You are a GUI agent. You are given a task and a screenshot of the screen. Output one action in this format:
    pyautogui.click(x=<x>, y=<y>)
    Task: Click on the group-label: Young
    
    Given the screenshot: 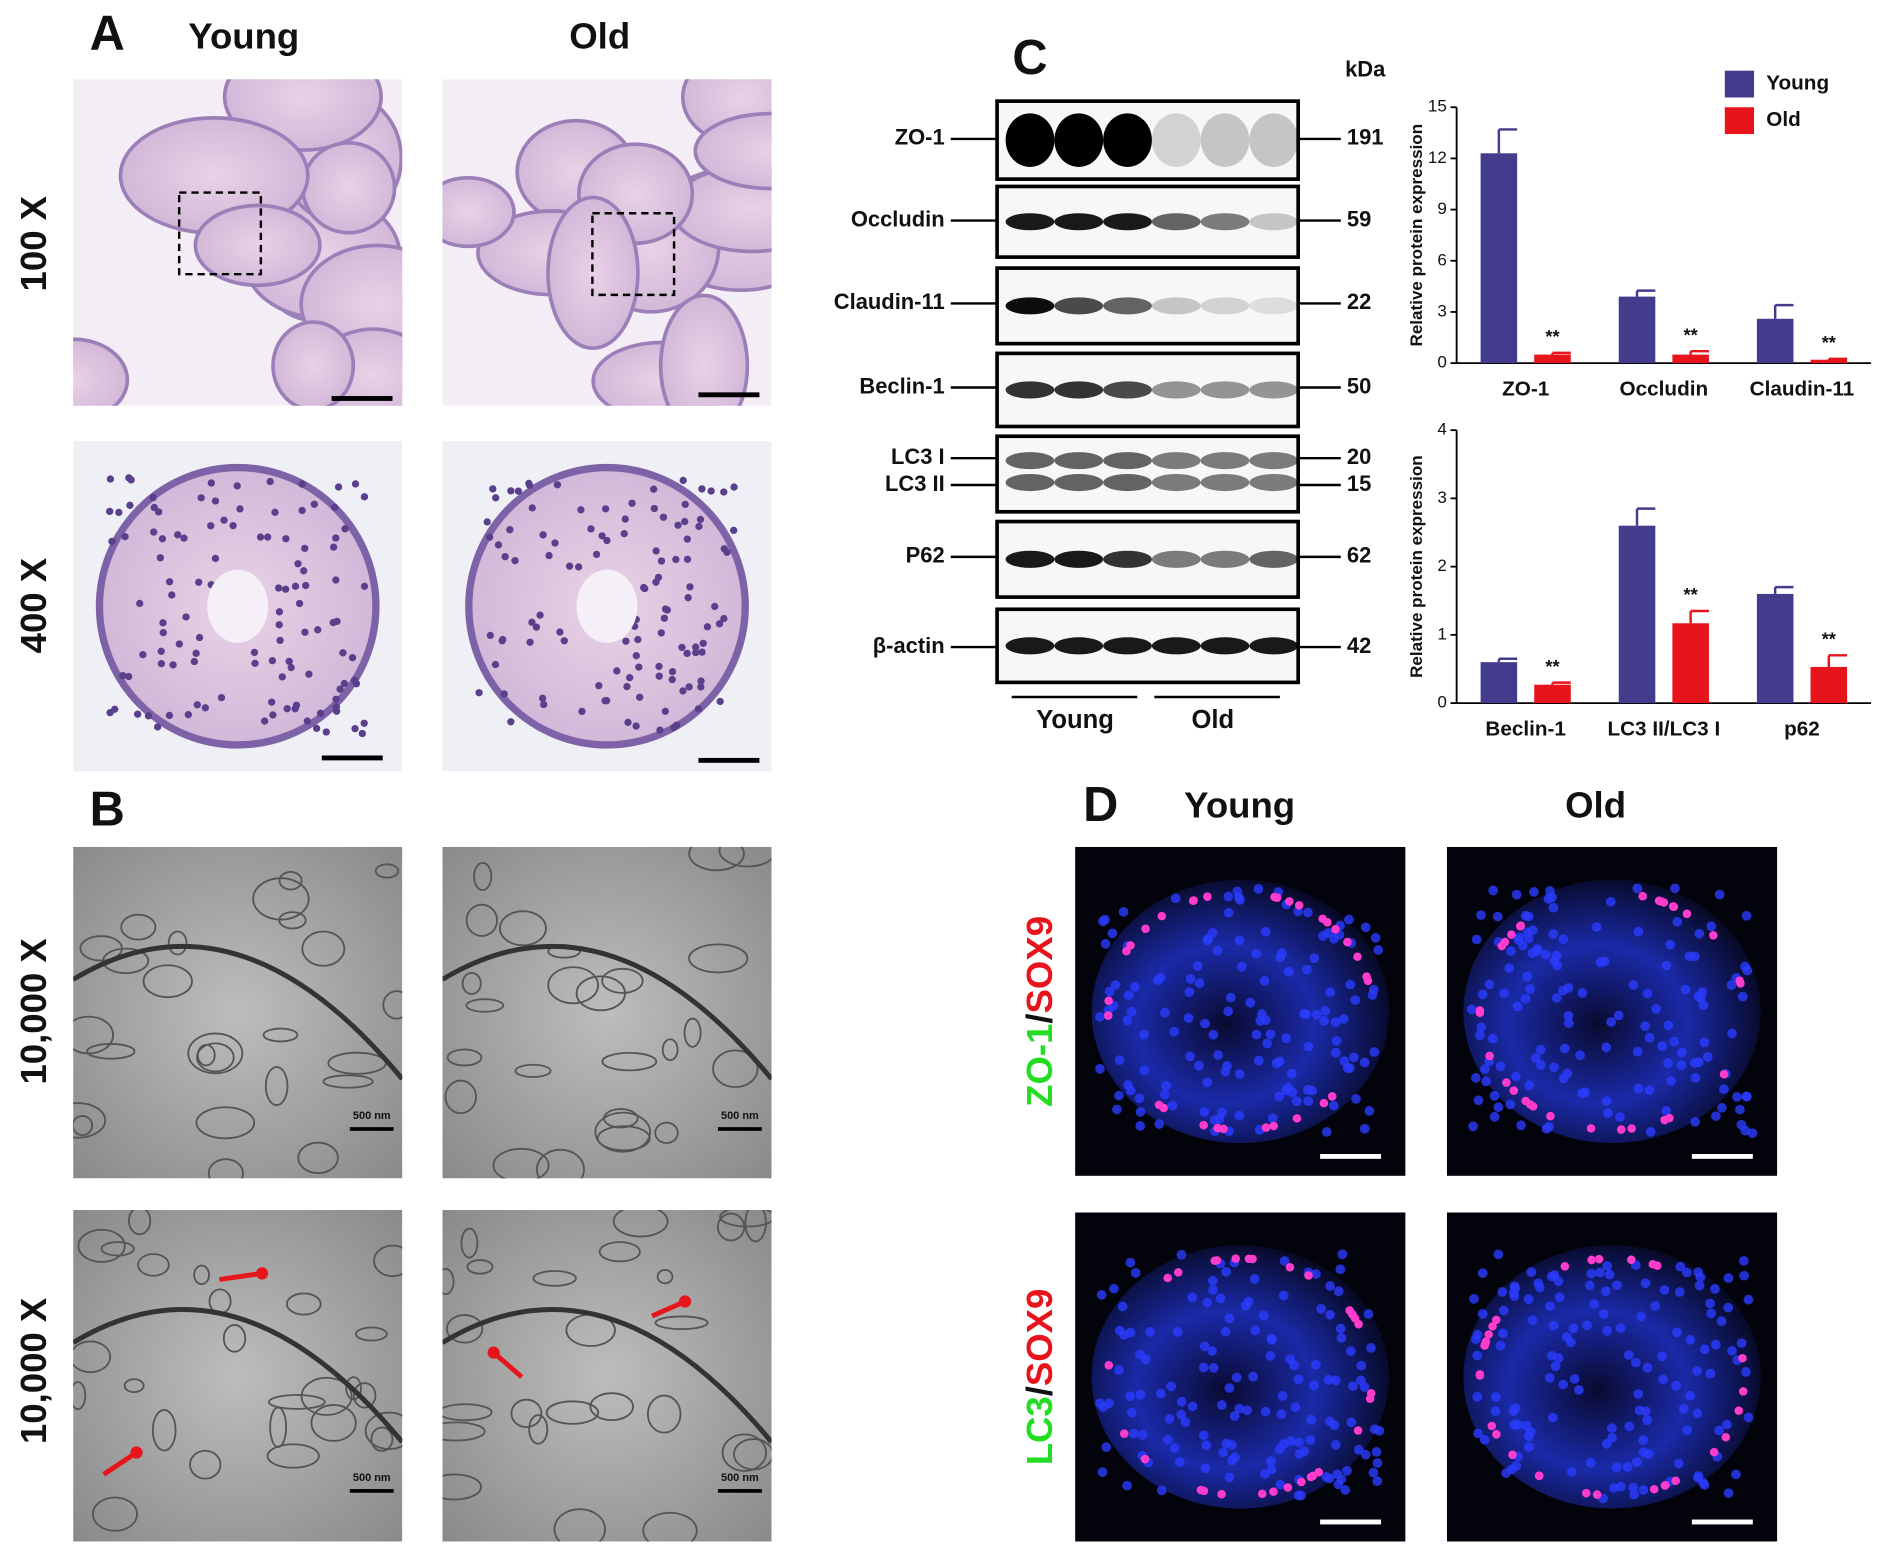 What is the action you would take?
    pyautogui.click(x=1075, y=720)
    